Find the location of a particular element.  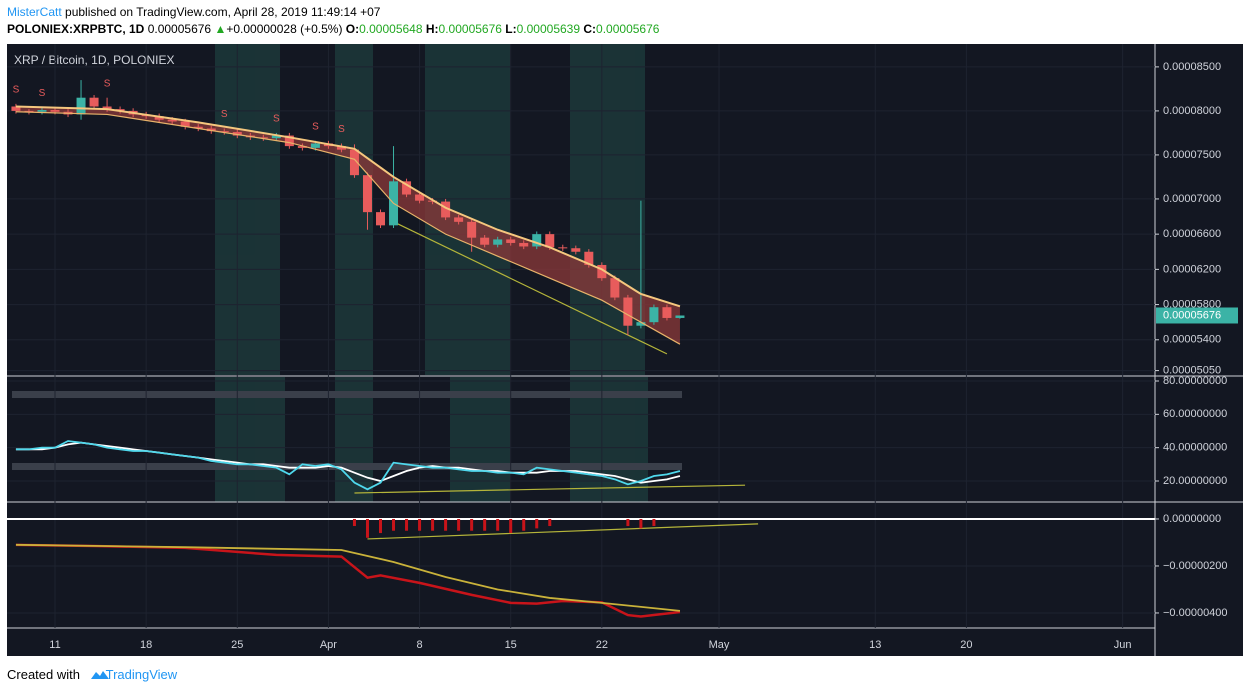

x-tick-label: Apr is located at coordinates (328, 645).